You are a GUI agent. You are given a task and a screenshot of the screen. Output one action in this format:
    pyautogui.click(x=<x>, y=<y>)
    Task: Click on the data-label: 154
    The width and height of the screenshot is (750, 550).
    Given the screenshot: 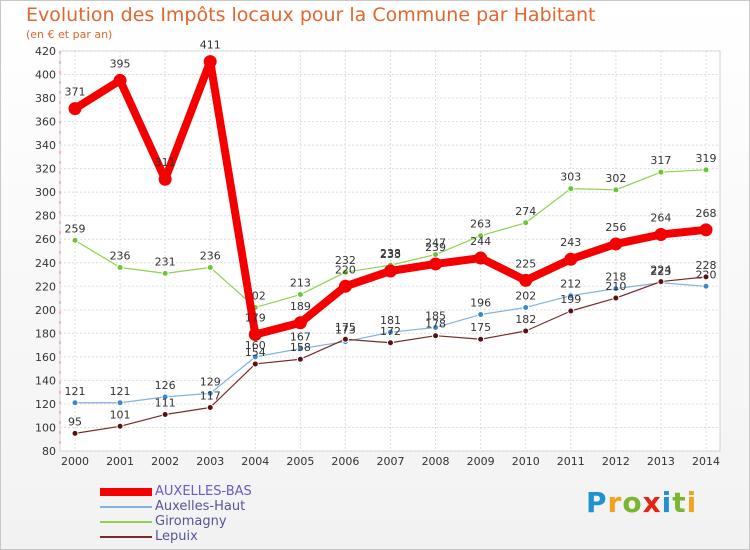 What is the action you would take?
    pyautogui.click(x=255, y=352)
    